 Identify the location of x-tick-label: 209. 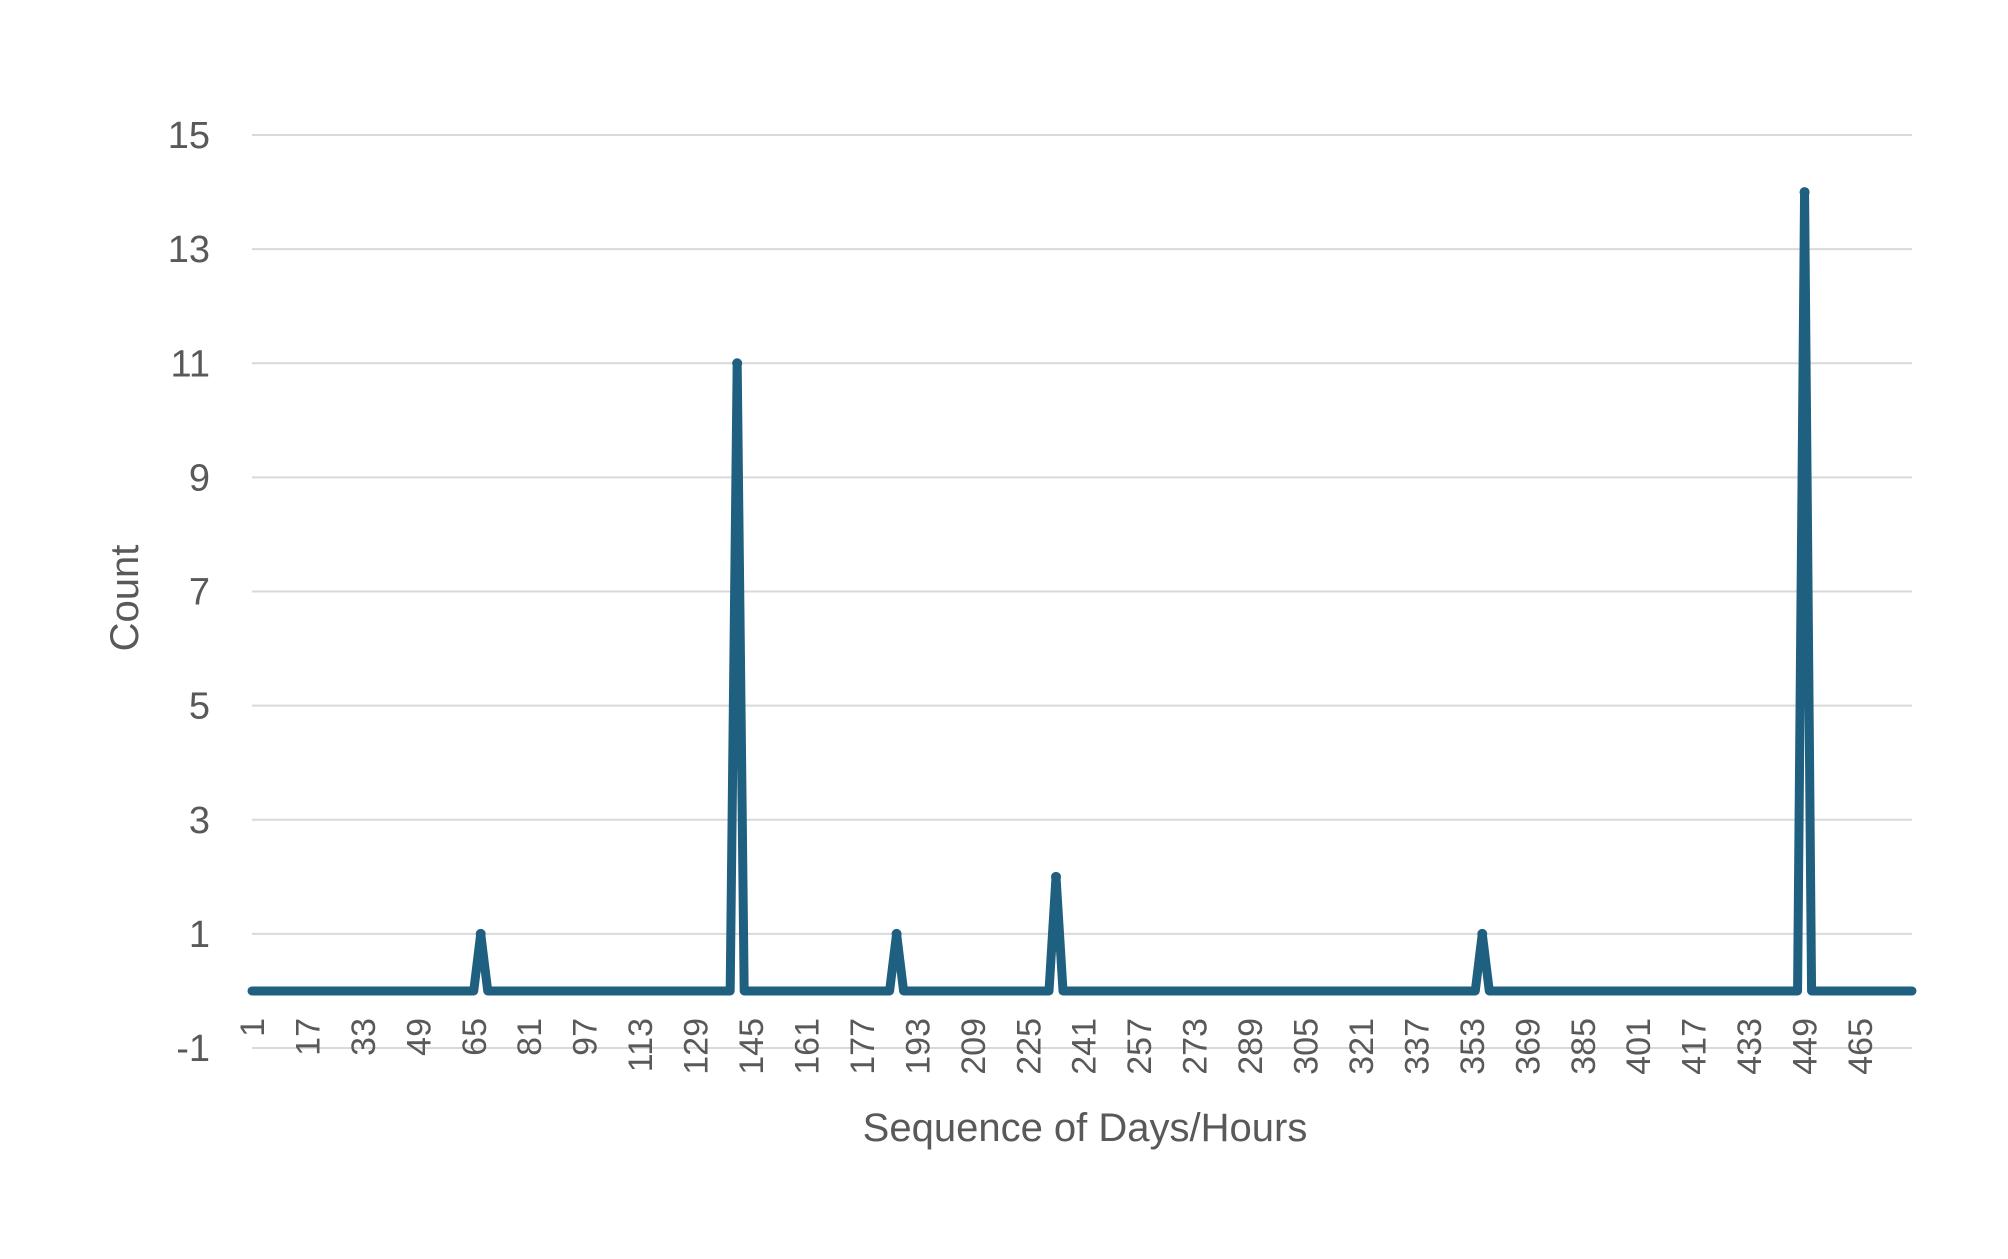
(974, 1046).